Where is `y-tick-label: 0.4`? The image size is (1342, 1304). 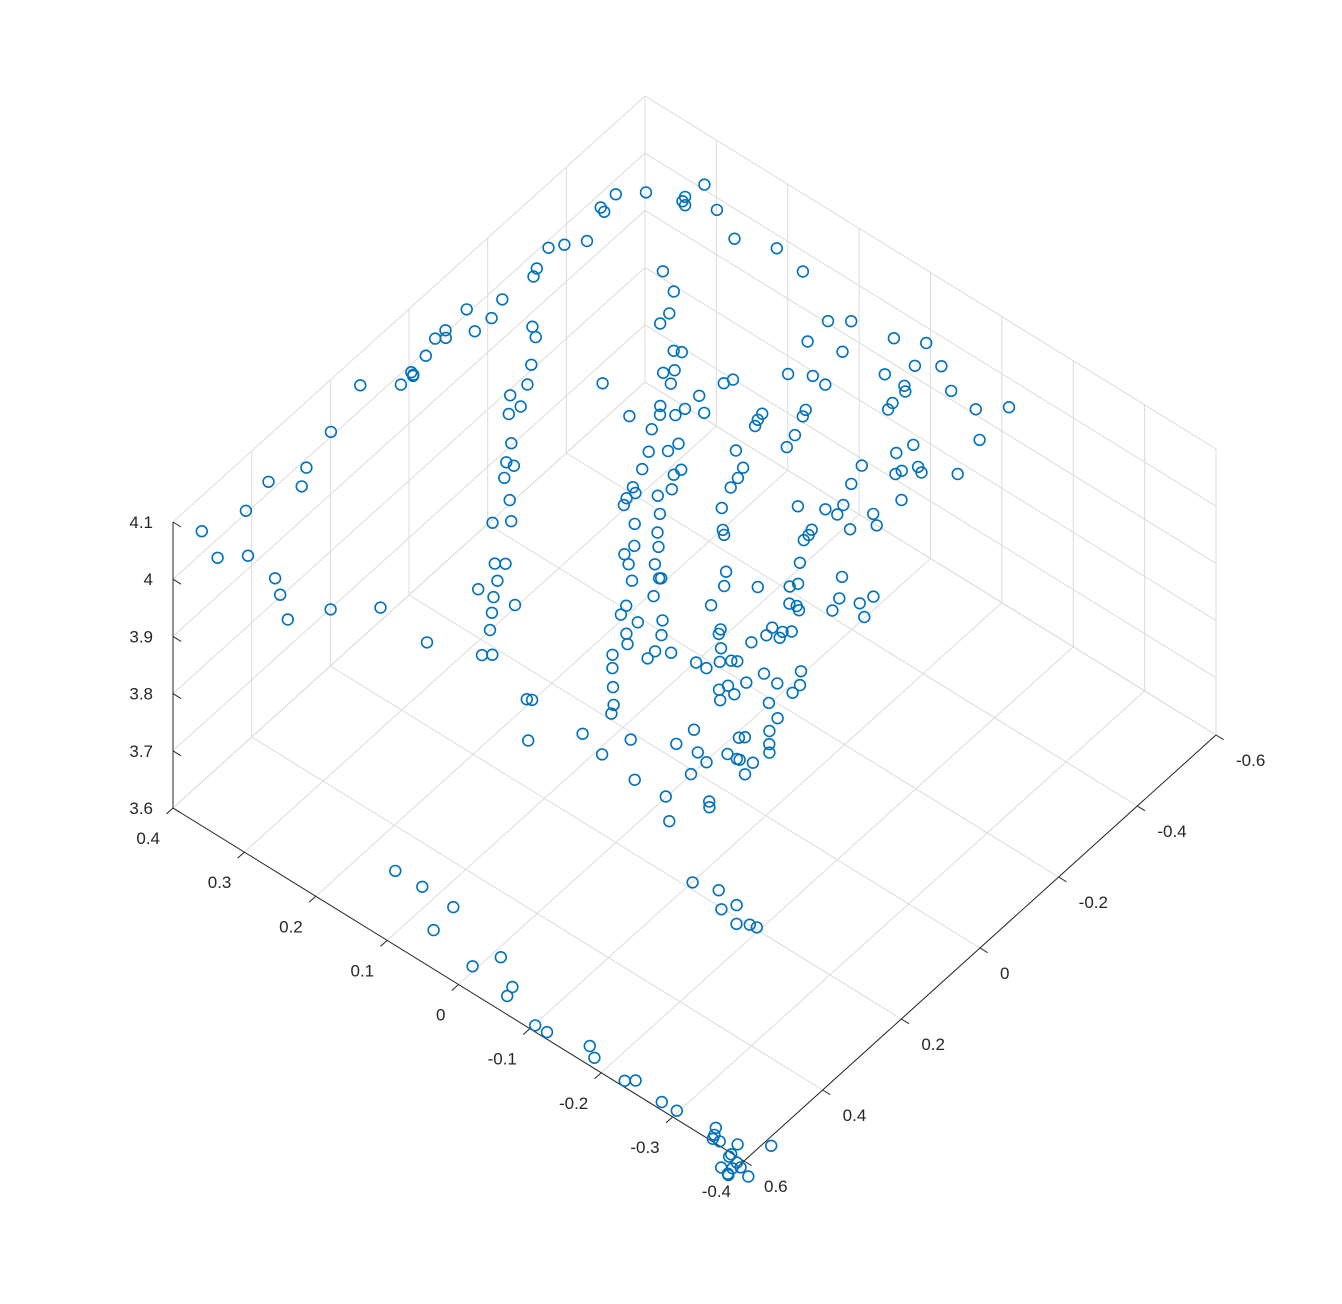
y-tick-label: 0.4 is located at coordinates (148, 838).